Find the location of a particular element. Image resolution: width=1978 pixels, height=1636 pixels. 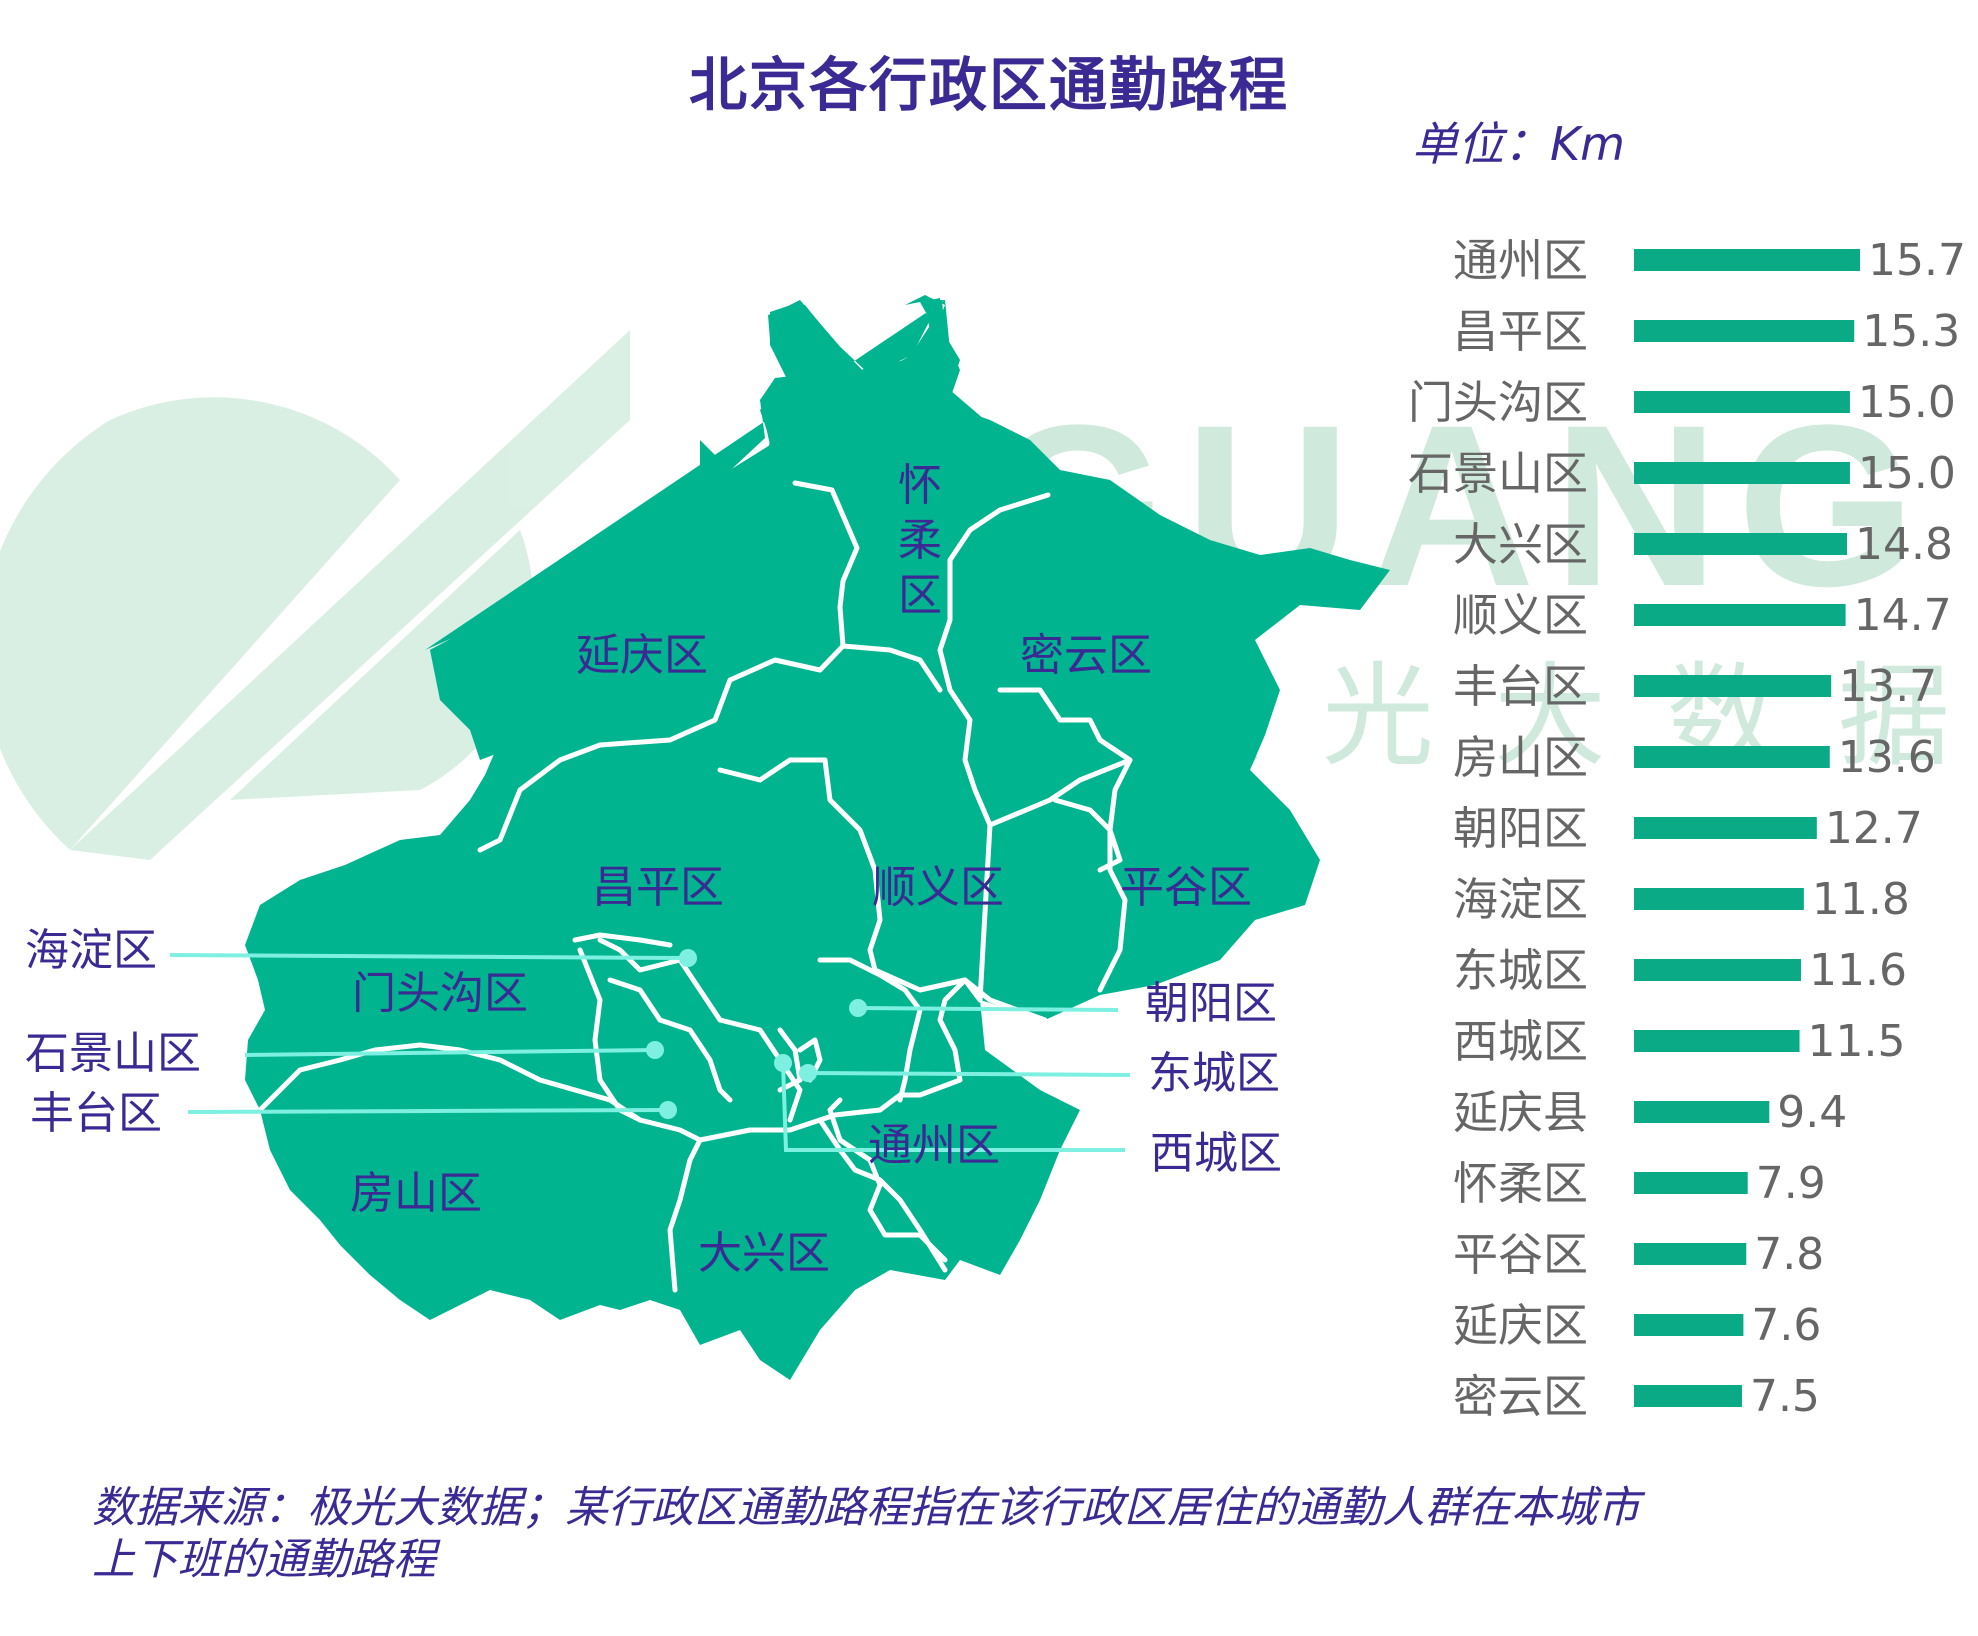

leader-lines is located at coordinates (650, 1052).